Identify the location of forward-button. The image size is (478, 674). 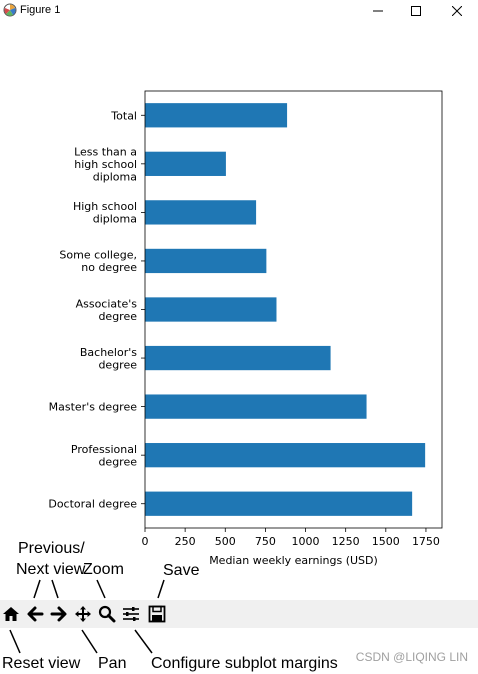
(59, 614).